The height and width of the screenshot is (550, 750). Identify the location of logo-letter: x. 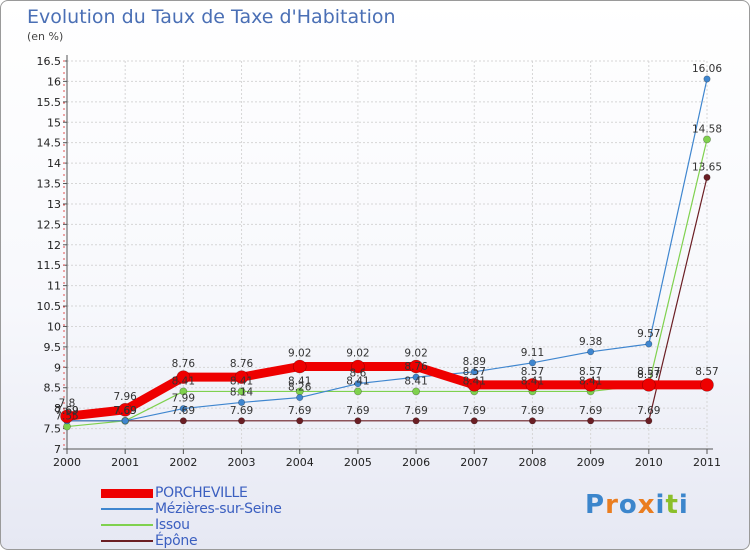
(646, 505).